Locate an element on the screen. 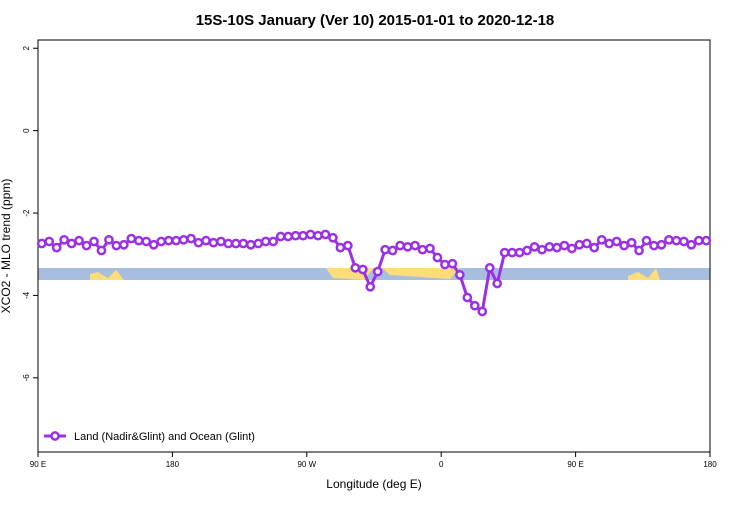 The width and height of the screenshot is (750, 505). x-axis-label: Longitude (deg E) is located at coordinates (373, 484).